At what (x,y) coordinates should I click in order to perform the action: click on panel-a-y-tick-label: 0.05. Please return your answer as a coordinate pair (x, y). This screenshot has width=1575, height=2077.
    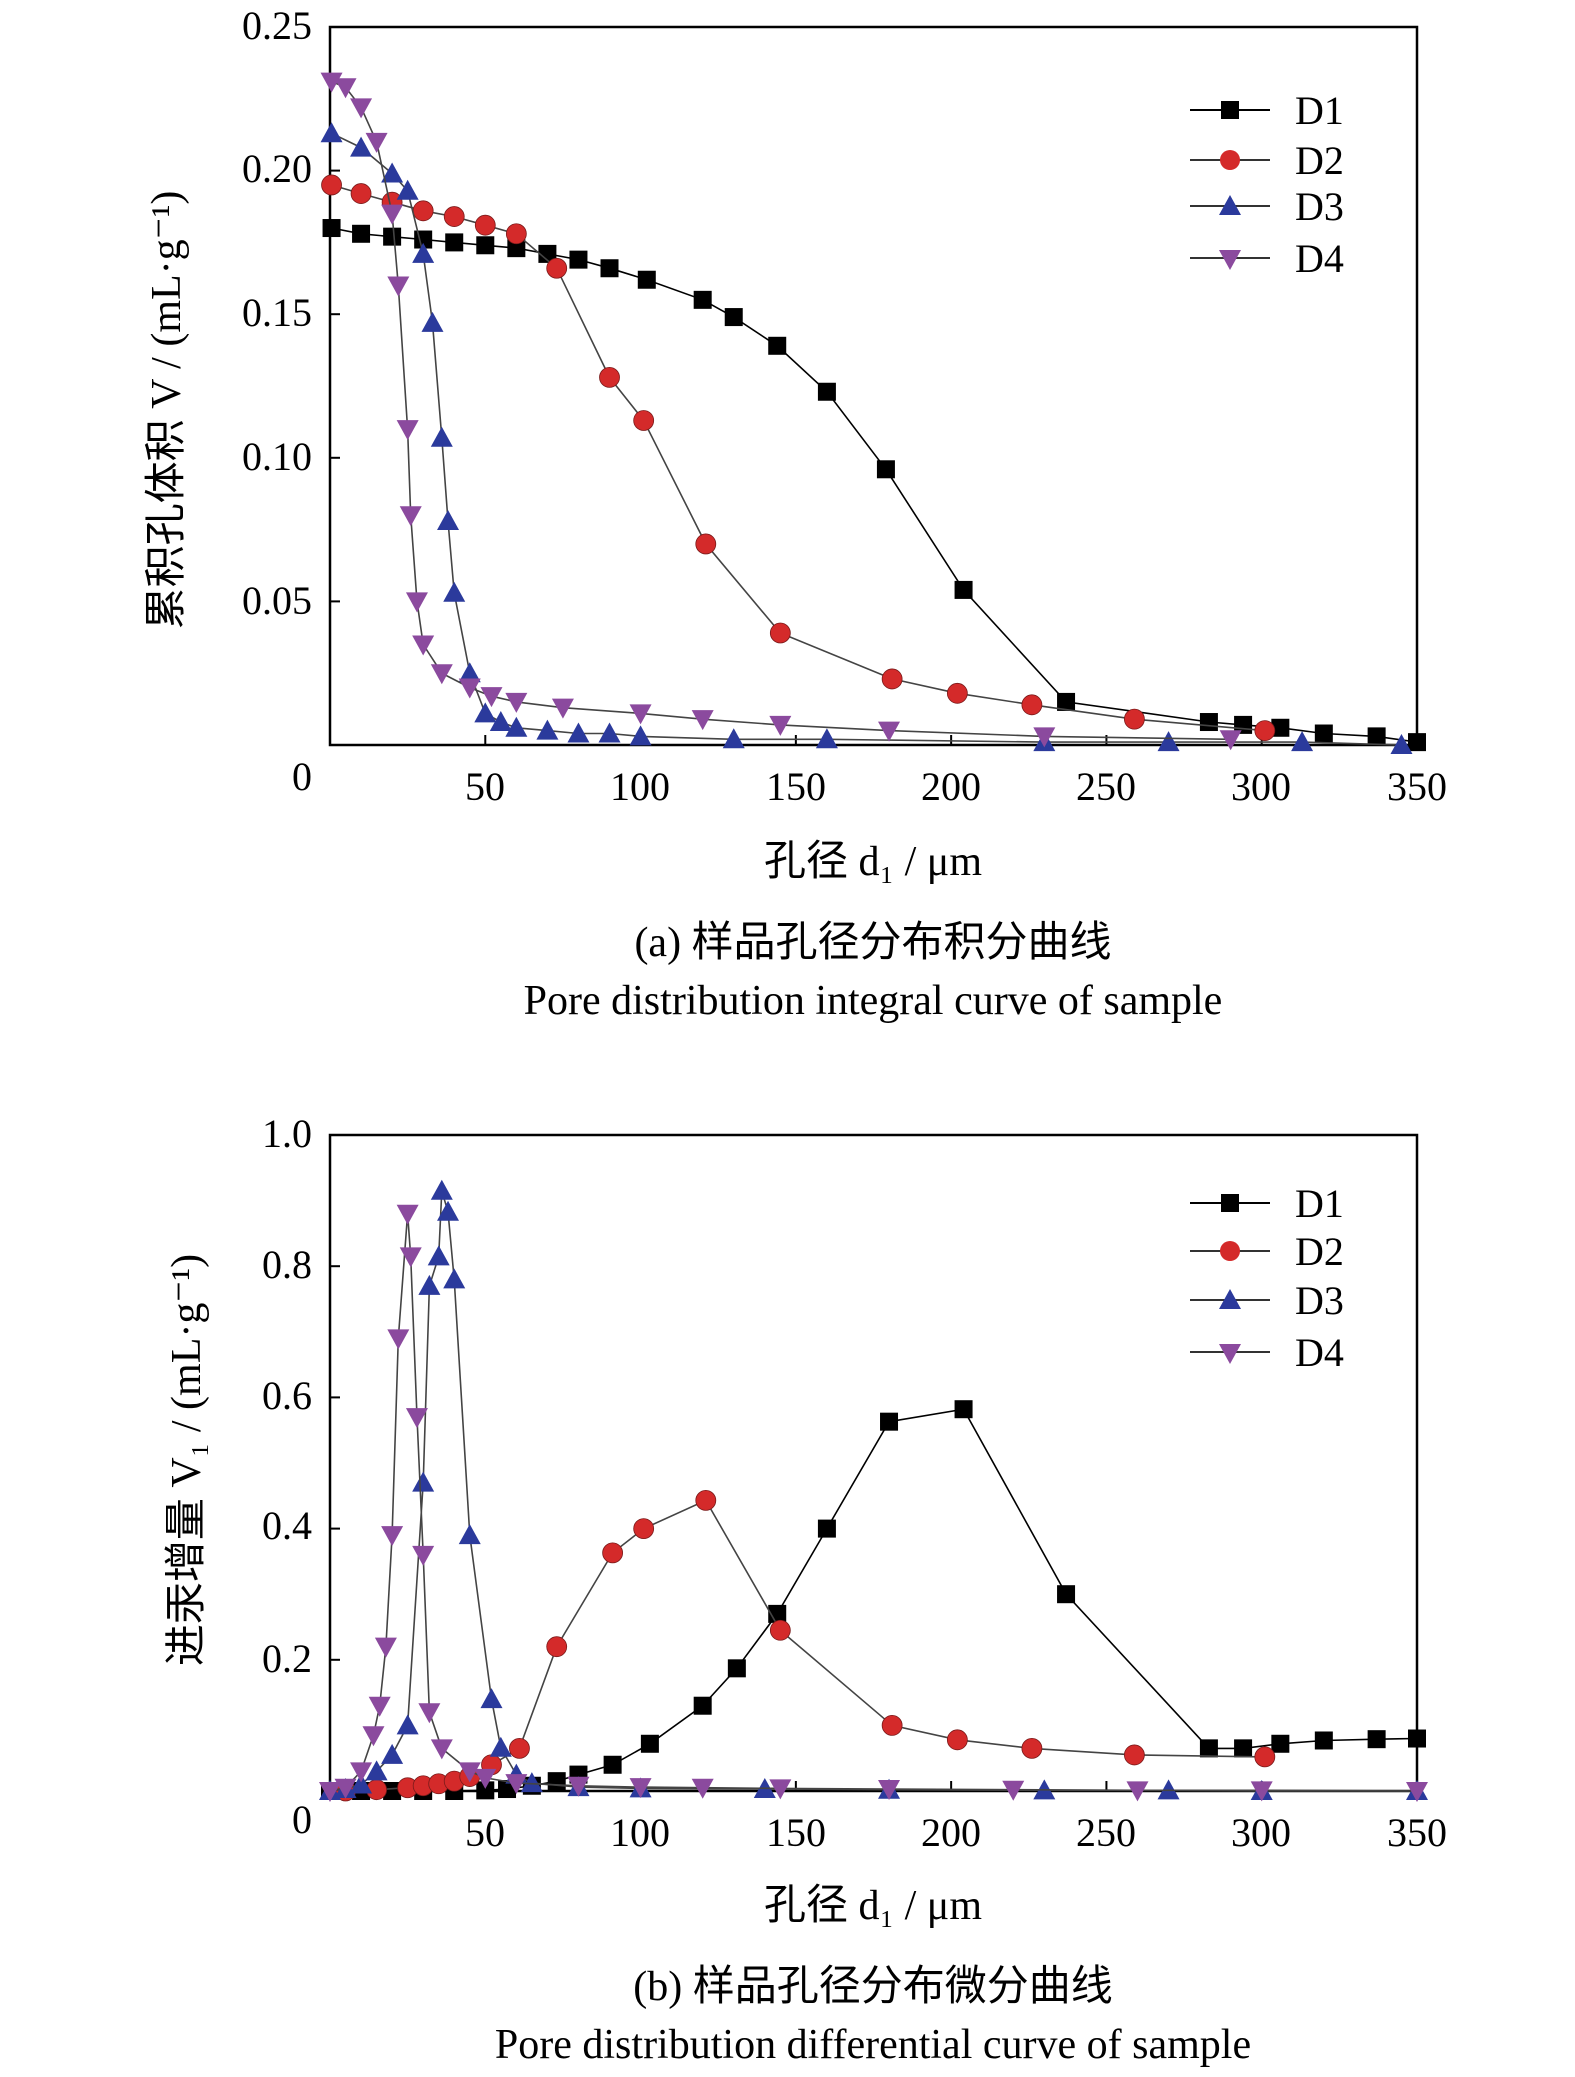
    Looking at the image, I should click on (277, 600).